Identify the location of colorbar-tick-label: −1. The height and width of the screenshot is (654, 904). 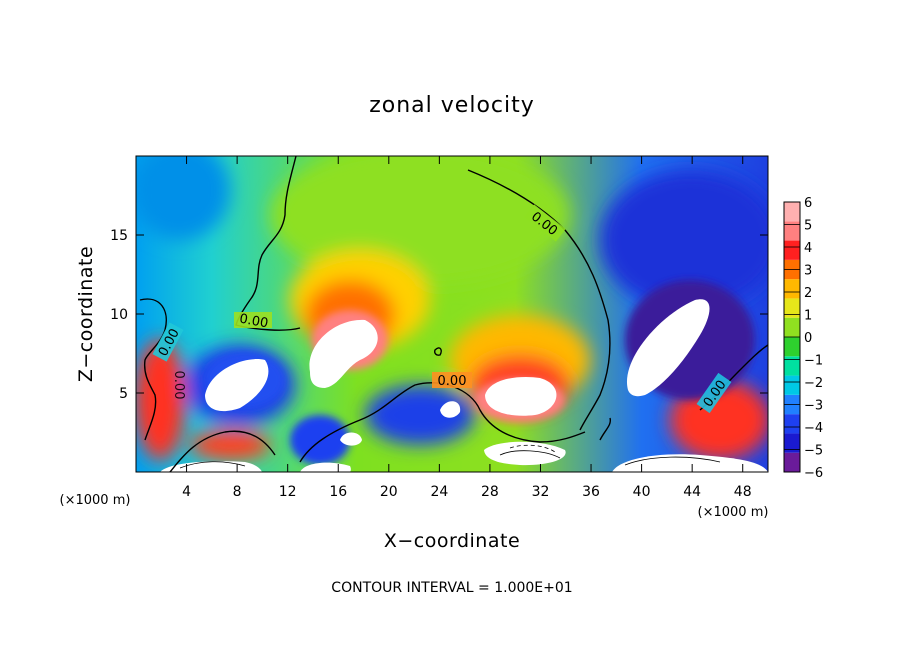
(813, 361).